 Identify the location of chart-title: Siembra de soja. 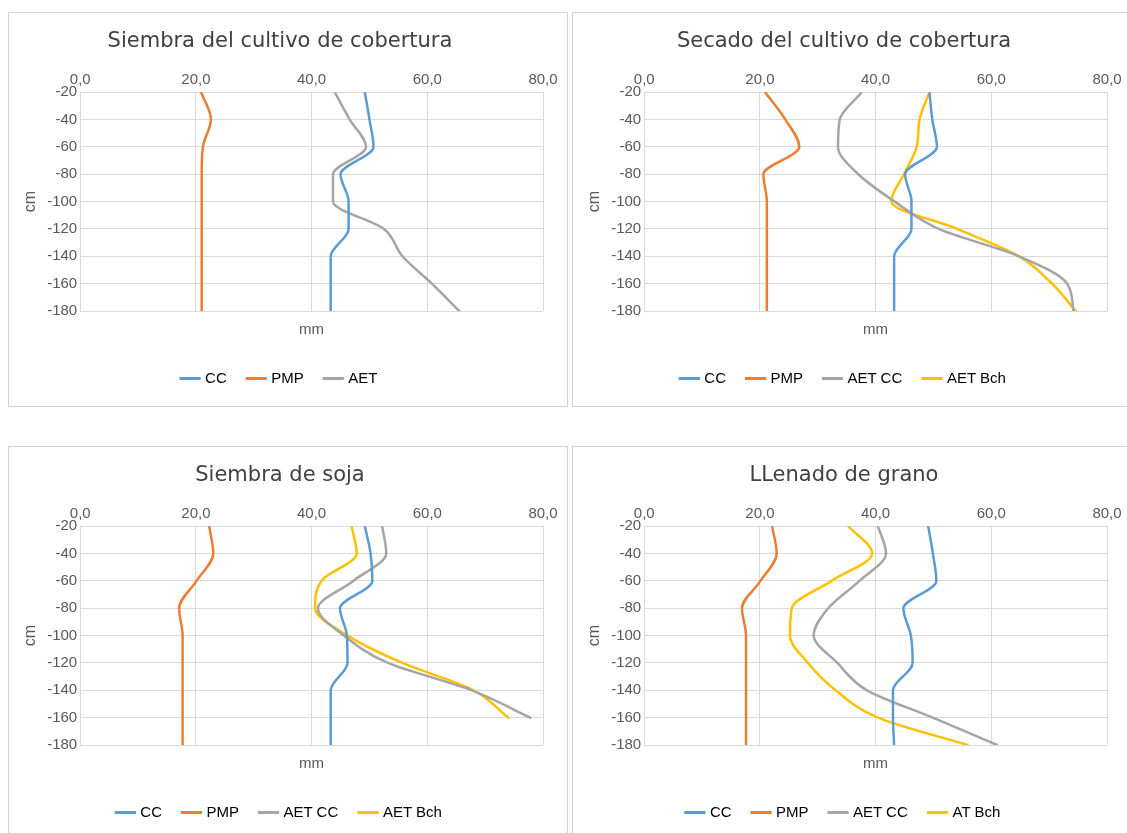
(280, 474).